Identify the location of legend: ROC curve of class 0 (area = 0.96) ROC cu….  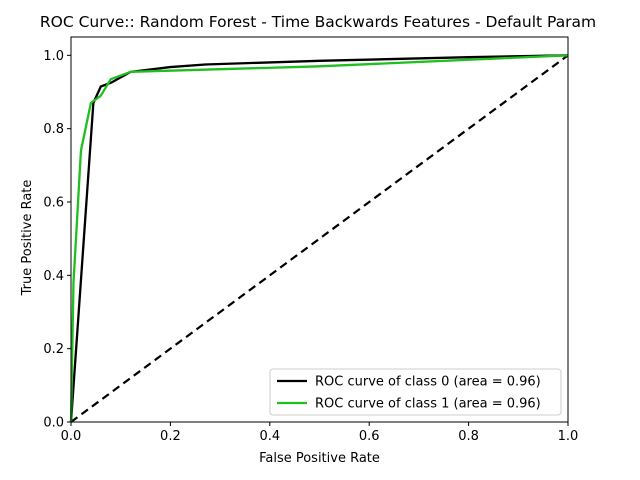
(415, 392).